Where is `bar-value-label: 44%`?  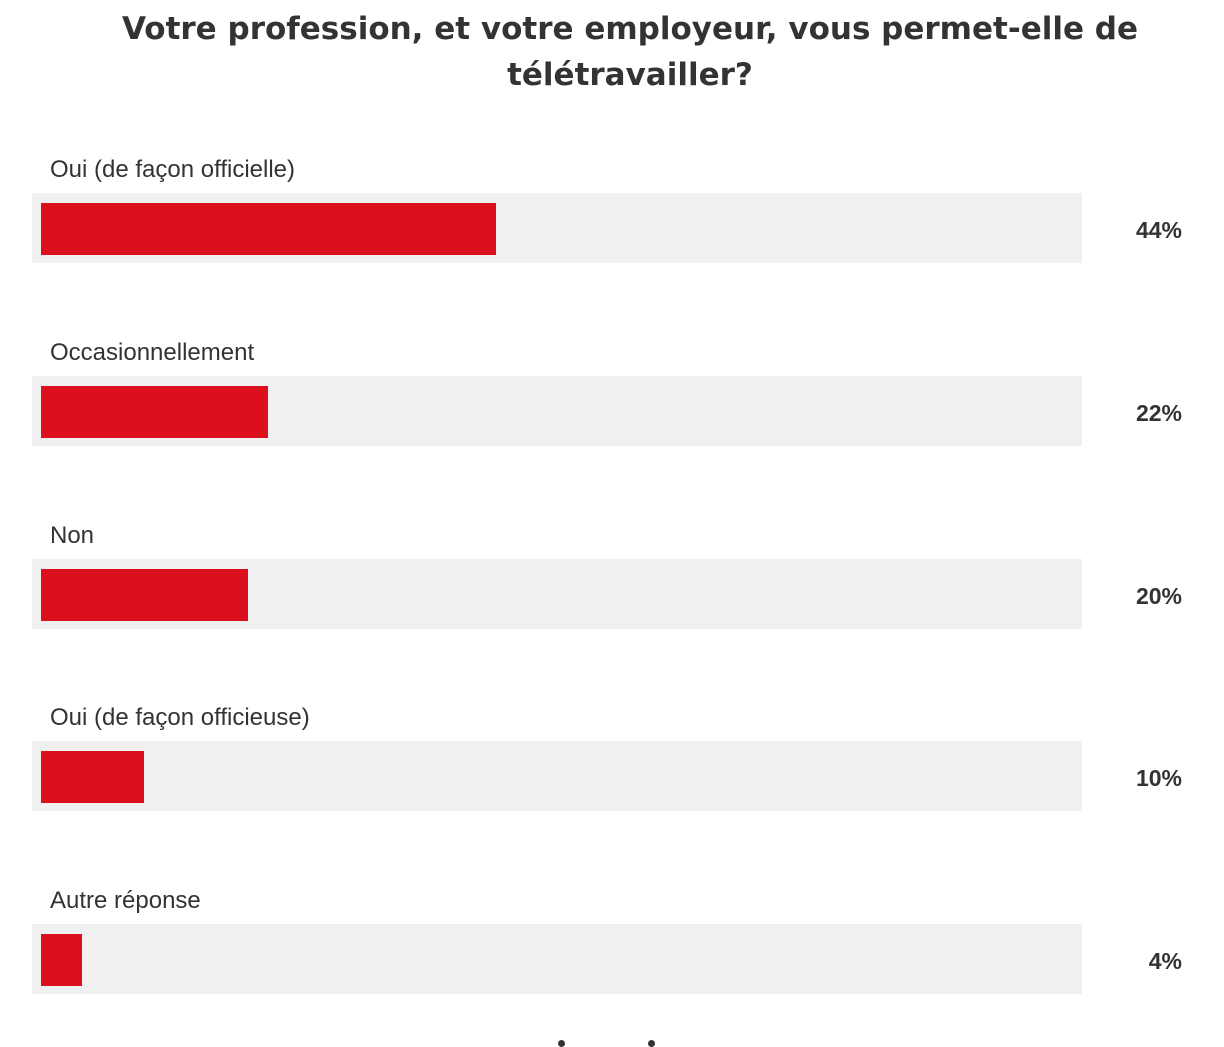 bar-value-label: 44% is located at coordinates (1158, 230).